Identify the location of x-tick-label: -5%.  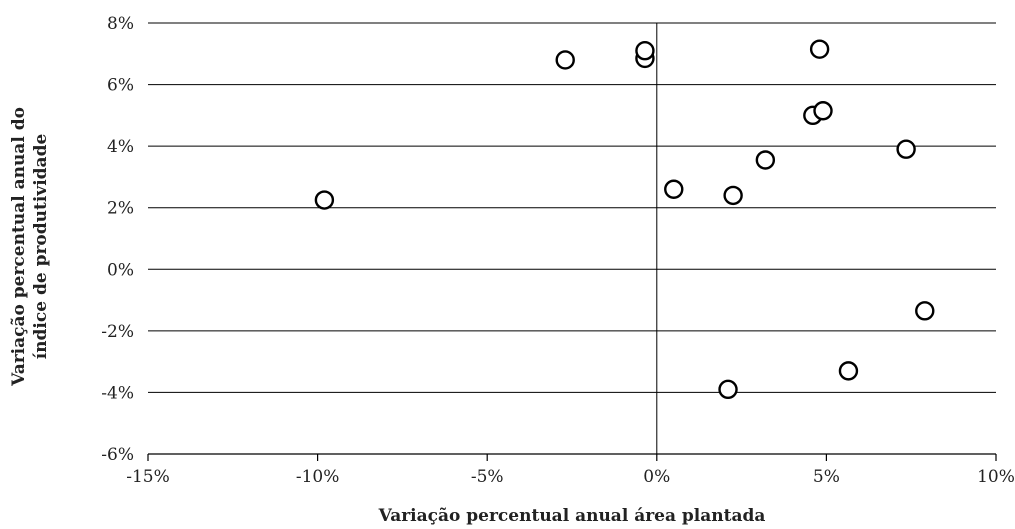
(487, 477).